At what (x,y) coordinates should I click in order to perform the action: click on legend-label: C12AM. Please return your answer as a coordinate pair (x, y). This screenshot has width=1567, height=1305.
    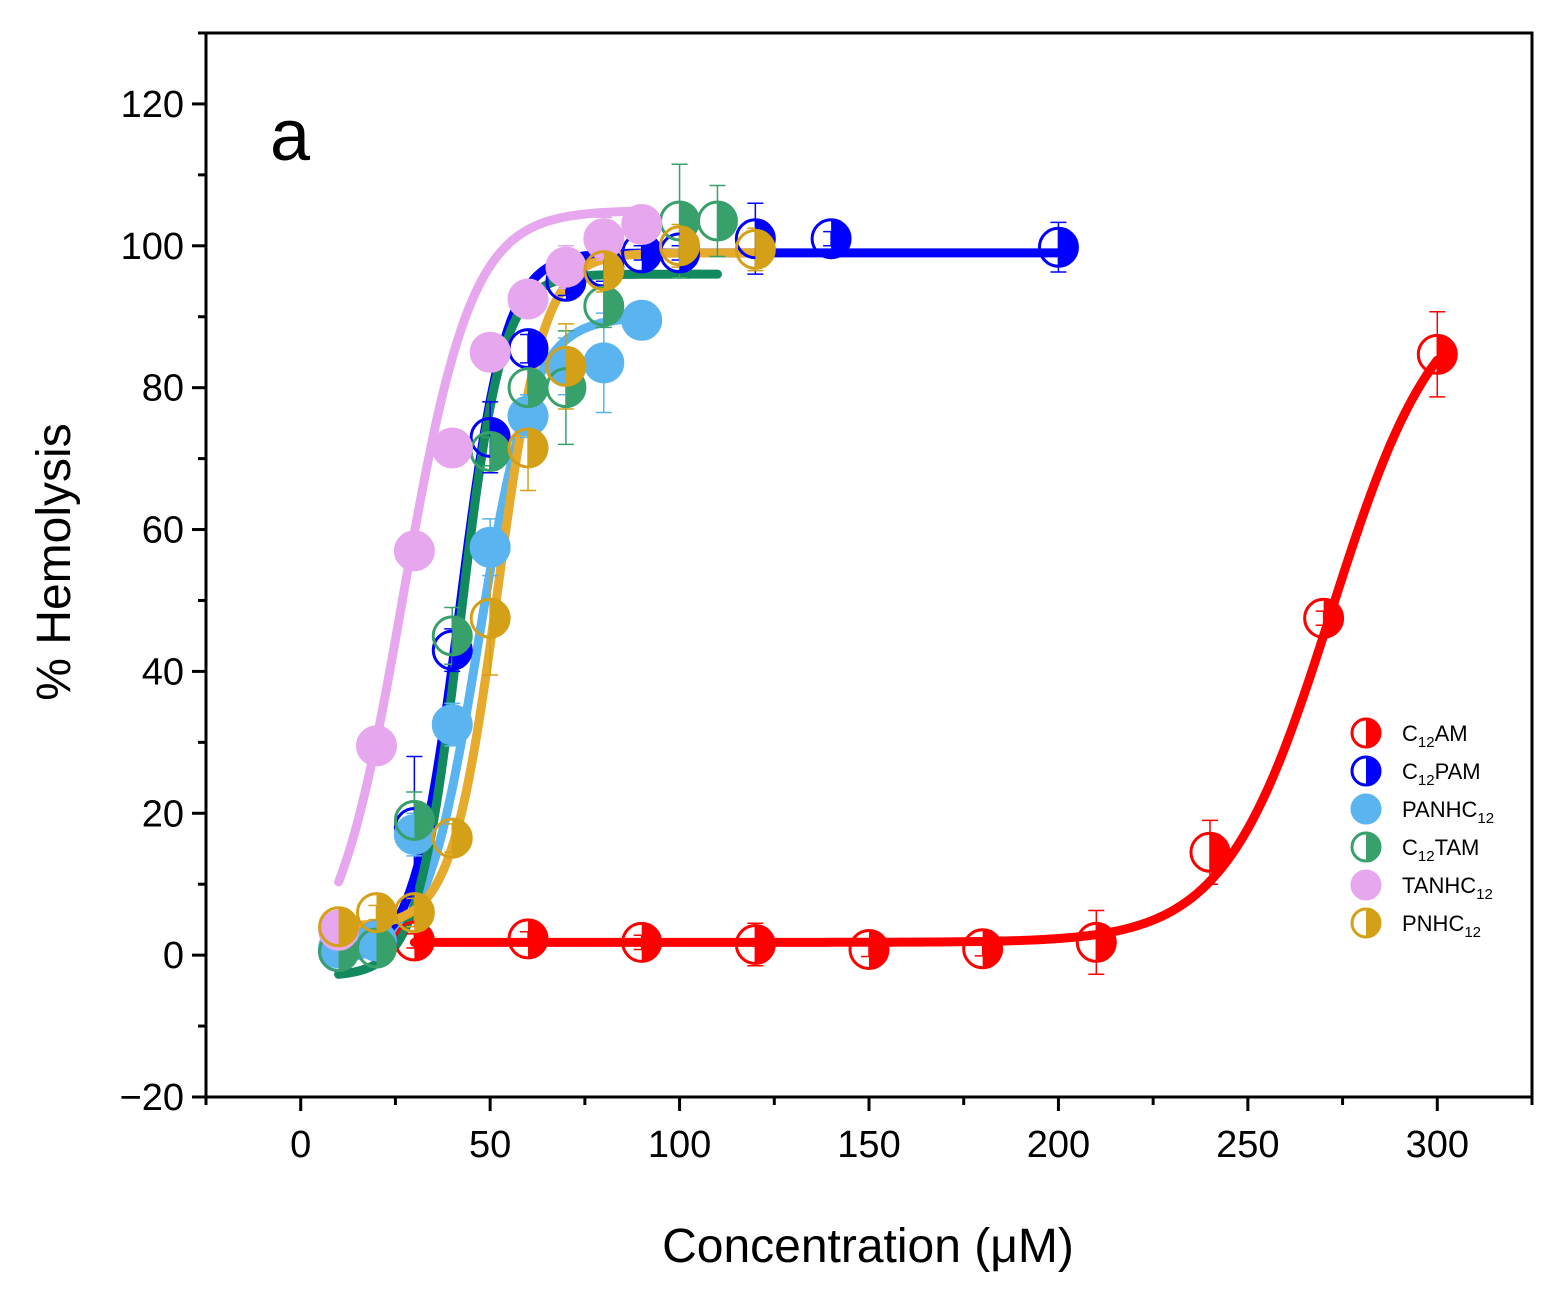
    Looking at the image, I should click on (1435, 736).